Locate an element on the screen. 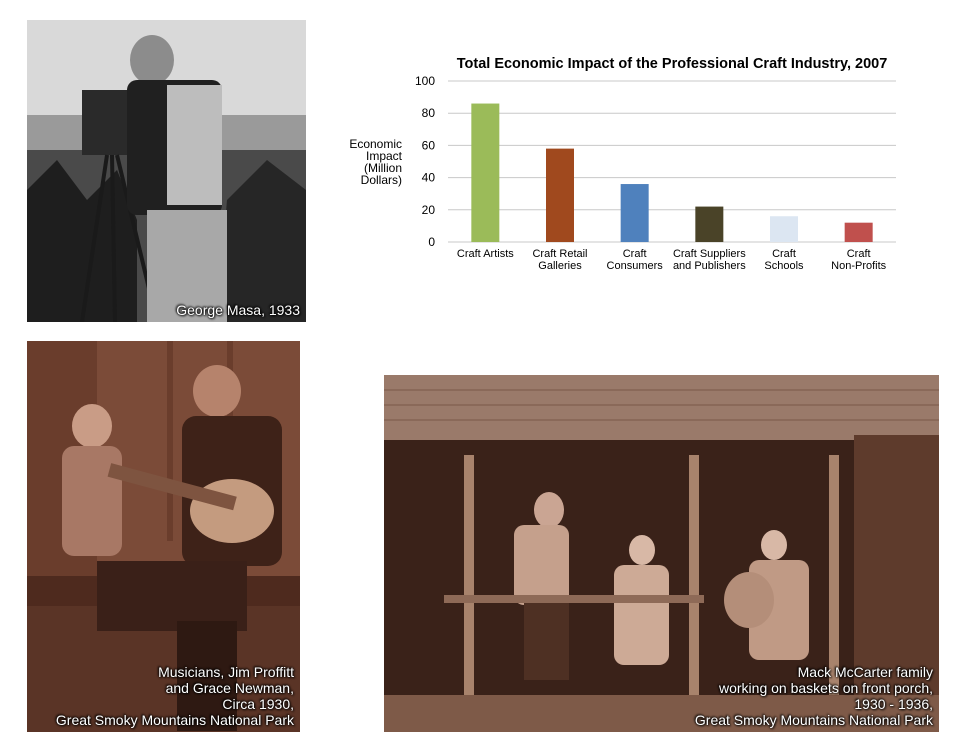 The height and width of the screenshot is (748, 960). musicians-caption-line: Musicians, Jim Proffitt is located at coordinates (226, 672).